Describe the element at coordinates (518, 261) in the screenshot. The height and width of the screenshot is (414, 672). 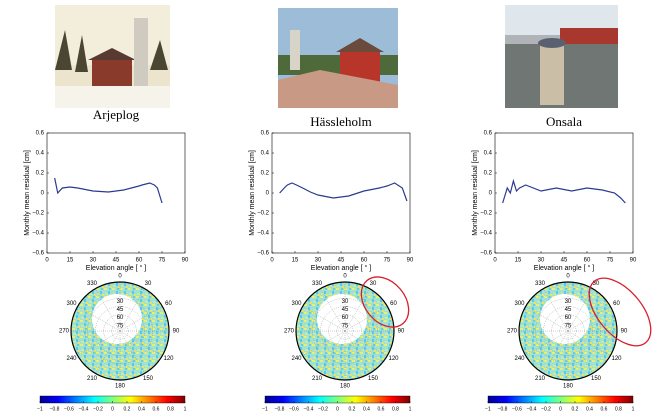
I see `x-tick-label: 15` at that location.